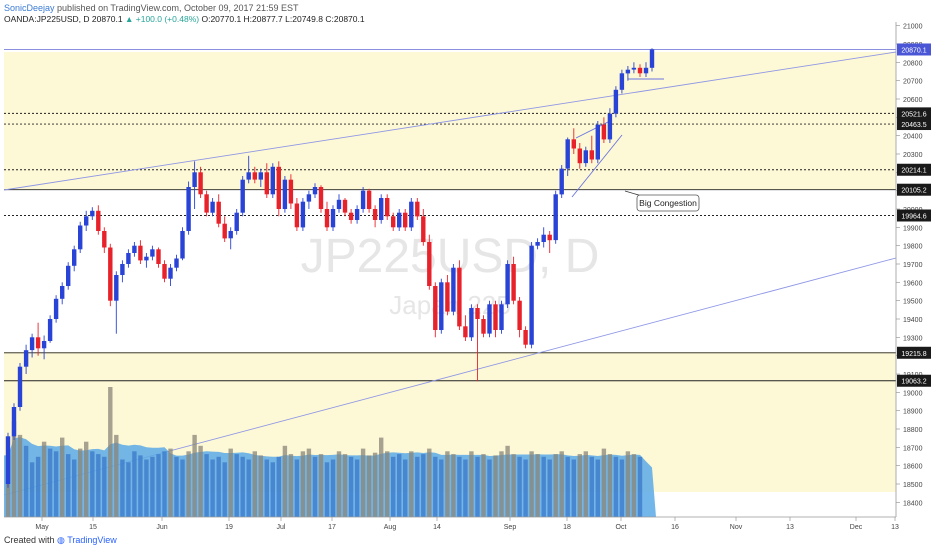 The image size is (932, 550). I want to click on big-congestion-callout: Big Congestion, so click(662, 201).